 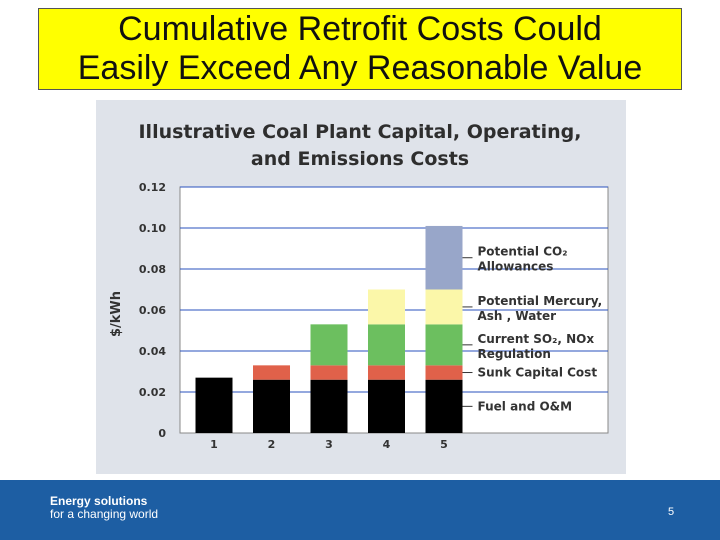 What do you see at coordinates (214, 444) in the screenshot?
I see `x-tick-label: 1` at bounding box center [214, 444].